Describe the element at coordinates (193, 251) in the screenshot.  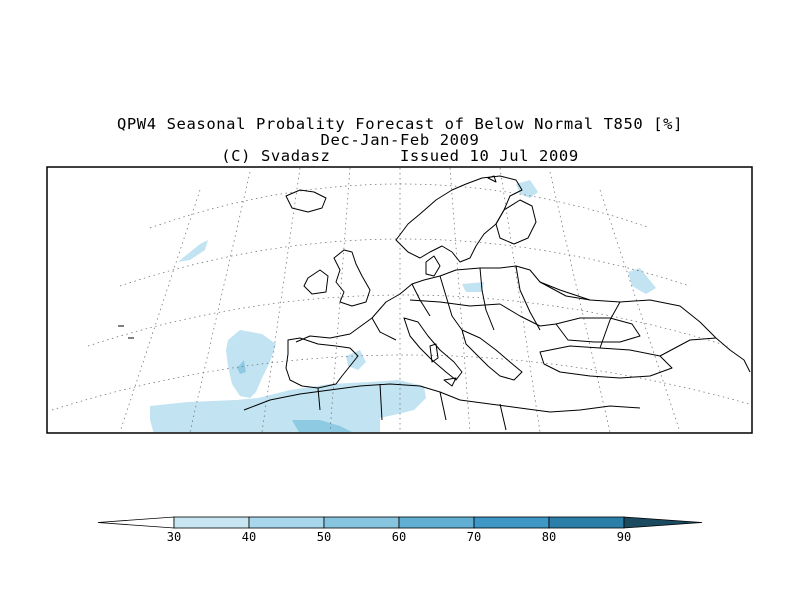
I see `shade-west-atlantic` at that location.